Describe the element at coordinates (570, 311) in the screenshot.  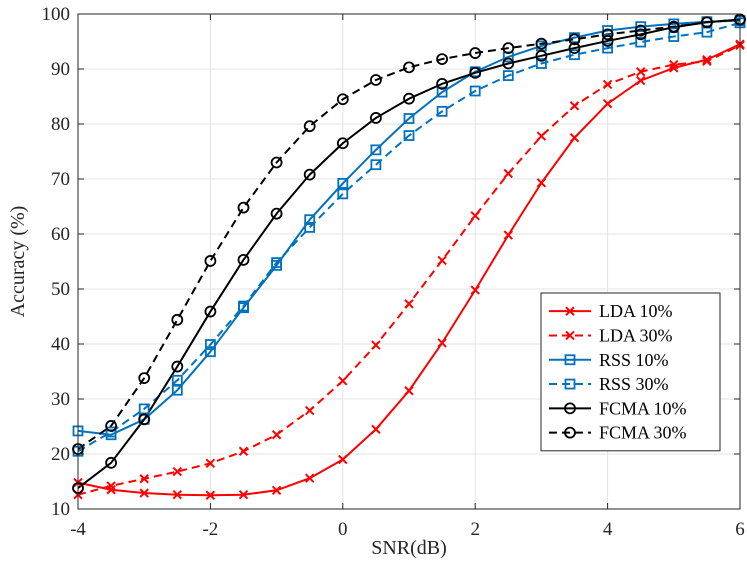
I see `legend-marker-lda-10pct` at that location.